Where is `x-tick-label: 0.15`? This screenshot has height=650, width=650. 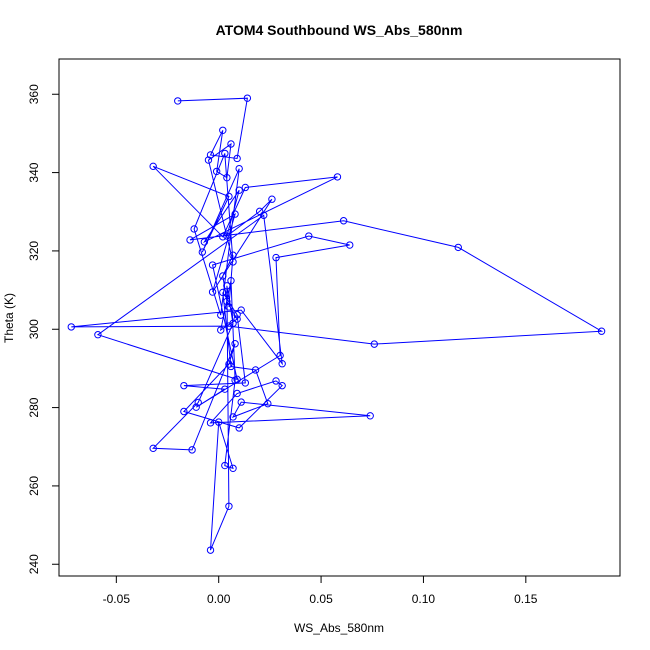
x-tick-label: 0.15 is located at coordinates (526, 599).